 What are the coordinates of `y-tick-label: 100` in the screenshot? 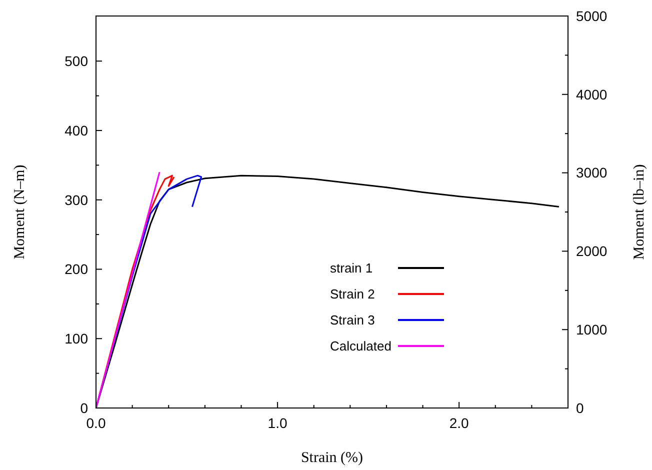 It's located at (76, 338).